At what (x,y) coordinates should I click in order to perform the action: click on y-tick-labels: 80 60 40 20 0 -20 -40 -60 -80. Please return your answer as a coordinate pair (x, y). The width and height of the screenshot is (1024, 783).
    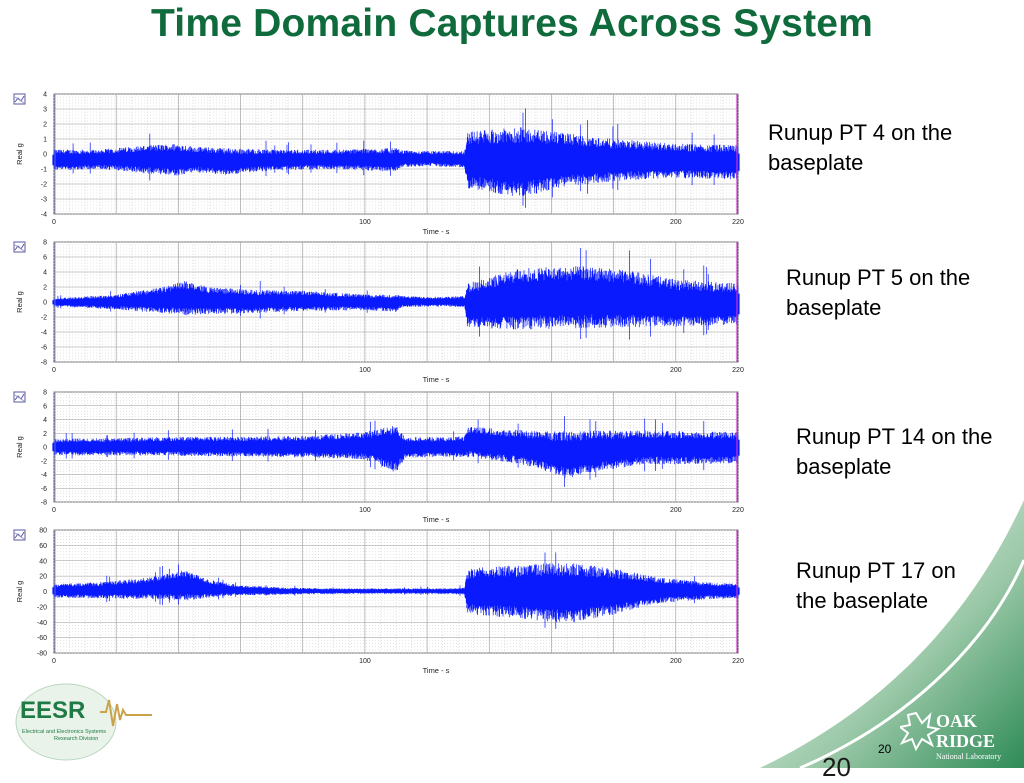
    Looking at the image, I should click on (42, 593).